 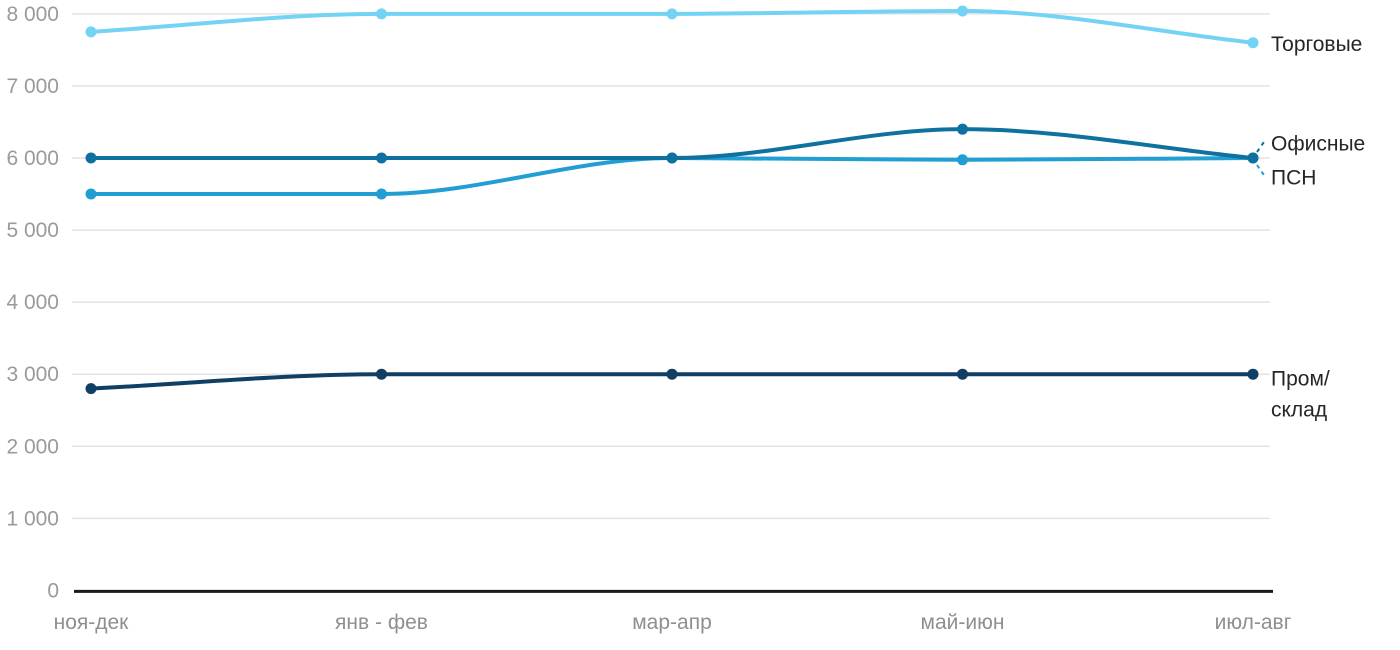 What do you see at coordinates (32, 302) in the screenshot?
I see `y-axis-tick-label: 4 000` at bounding box center [32, 302].